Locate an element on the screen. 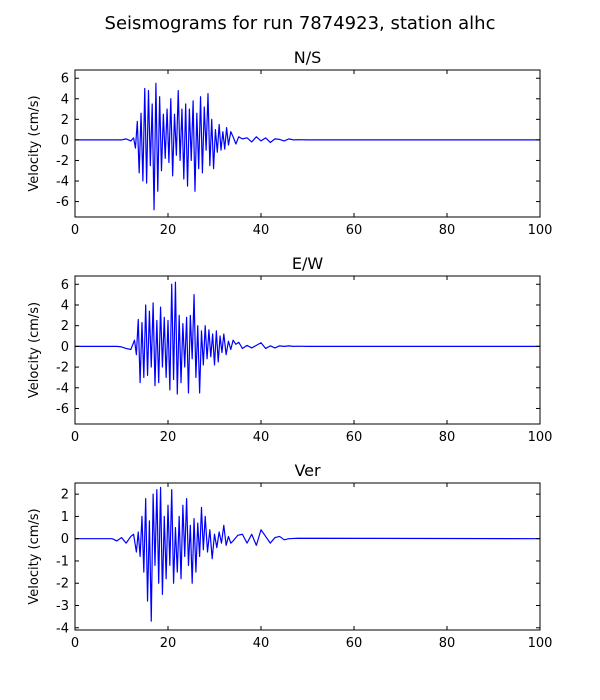 The width and height of the screenshot is (600, 700). y-tick-label-ns: 0 is located at coordinates (65, 140).